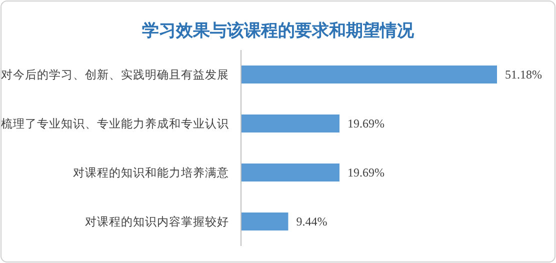 This screenshot has width=556, height=263. I want to click on y-tick-label: 对课程的知识和能力培养满意, so click(151, 173).